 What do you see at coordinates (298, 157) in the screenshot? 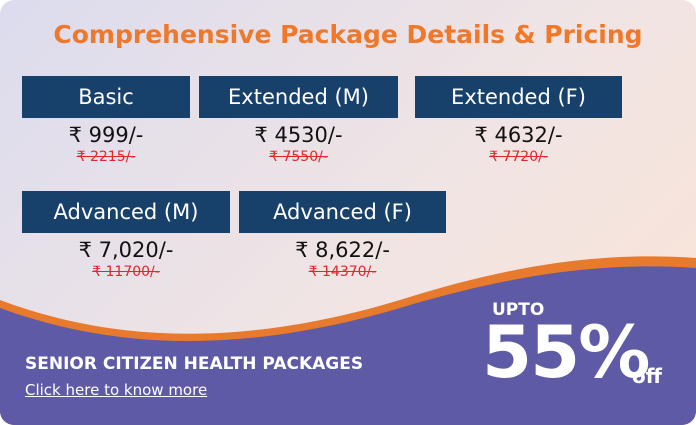
I see `package-old-price: ₹ 7550/-` at bounding box center [298, 157].